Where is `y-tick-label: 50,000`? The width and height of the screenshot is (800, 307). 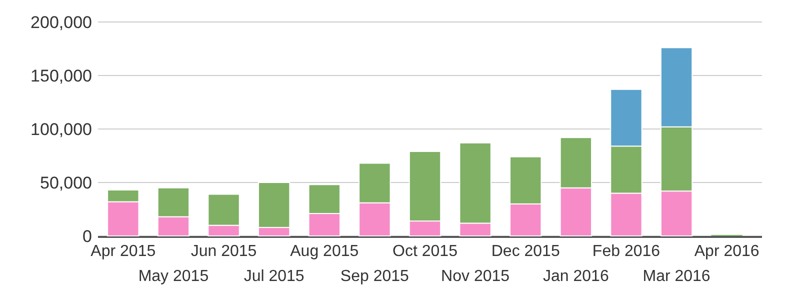
y-tick-label: 50,000 is located at coordinates (66, 182).